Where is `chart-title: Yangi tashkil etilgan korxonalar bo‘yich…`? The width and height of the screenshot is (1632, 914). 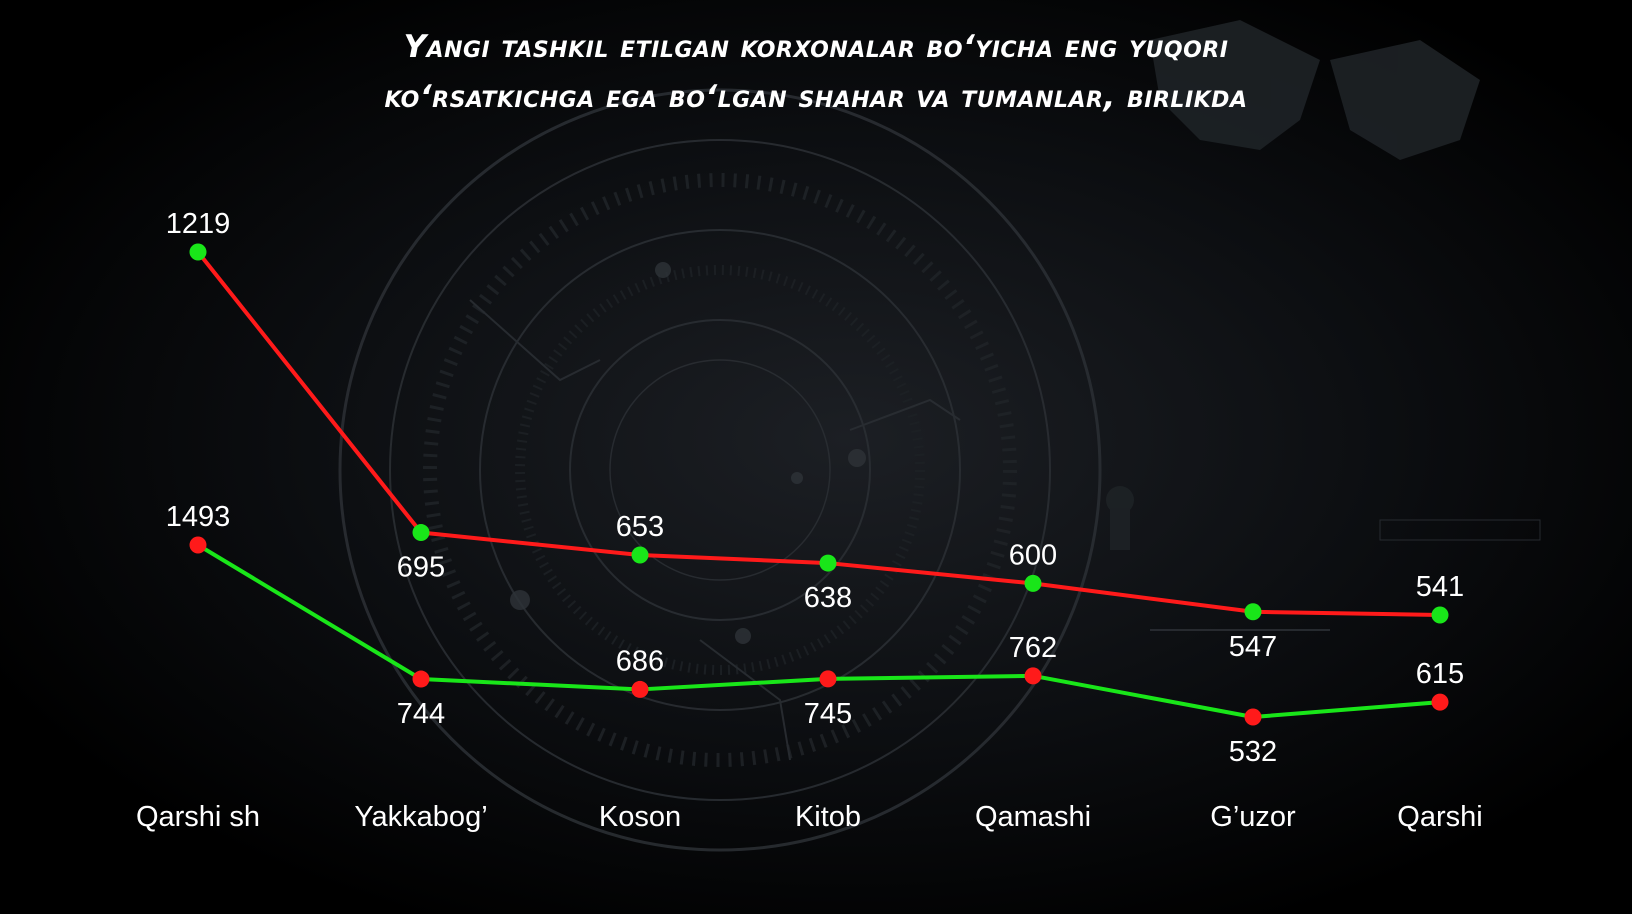
chart-title: Yangi tashkil etilgan korxonalar bo‘yich… is located at coordinates (816, 72).